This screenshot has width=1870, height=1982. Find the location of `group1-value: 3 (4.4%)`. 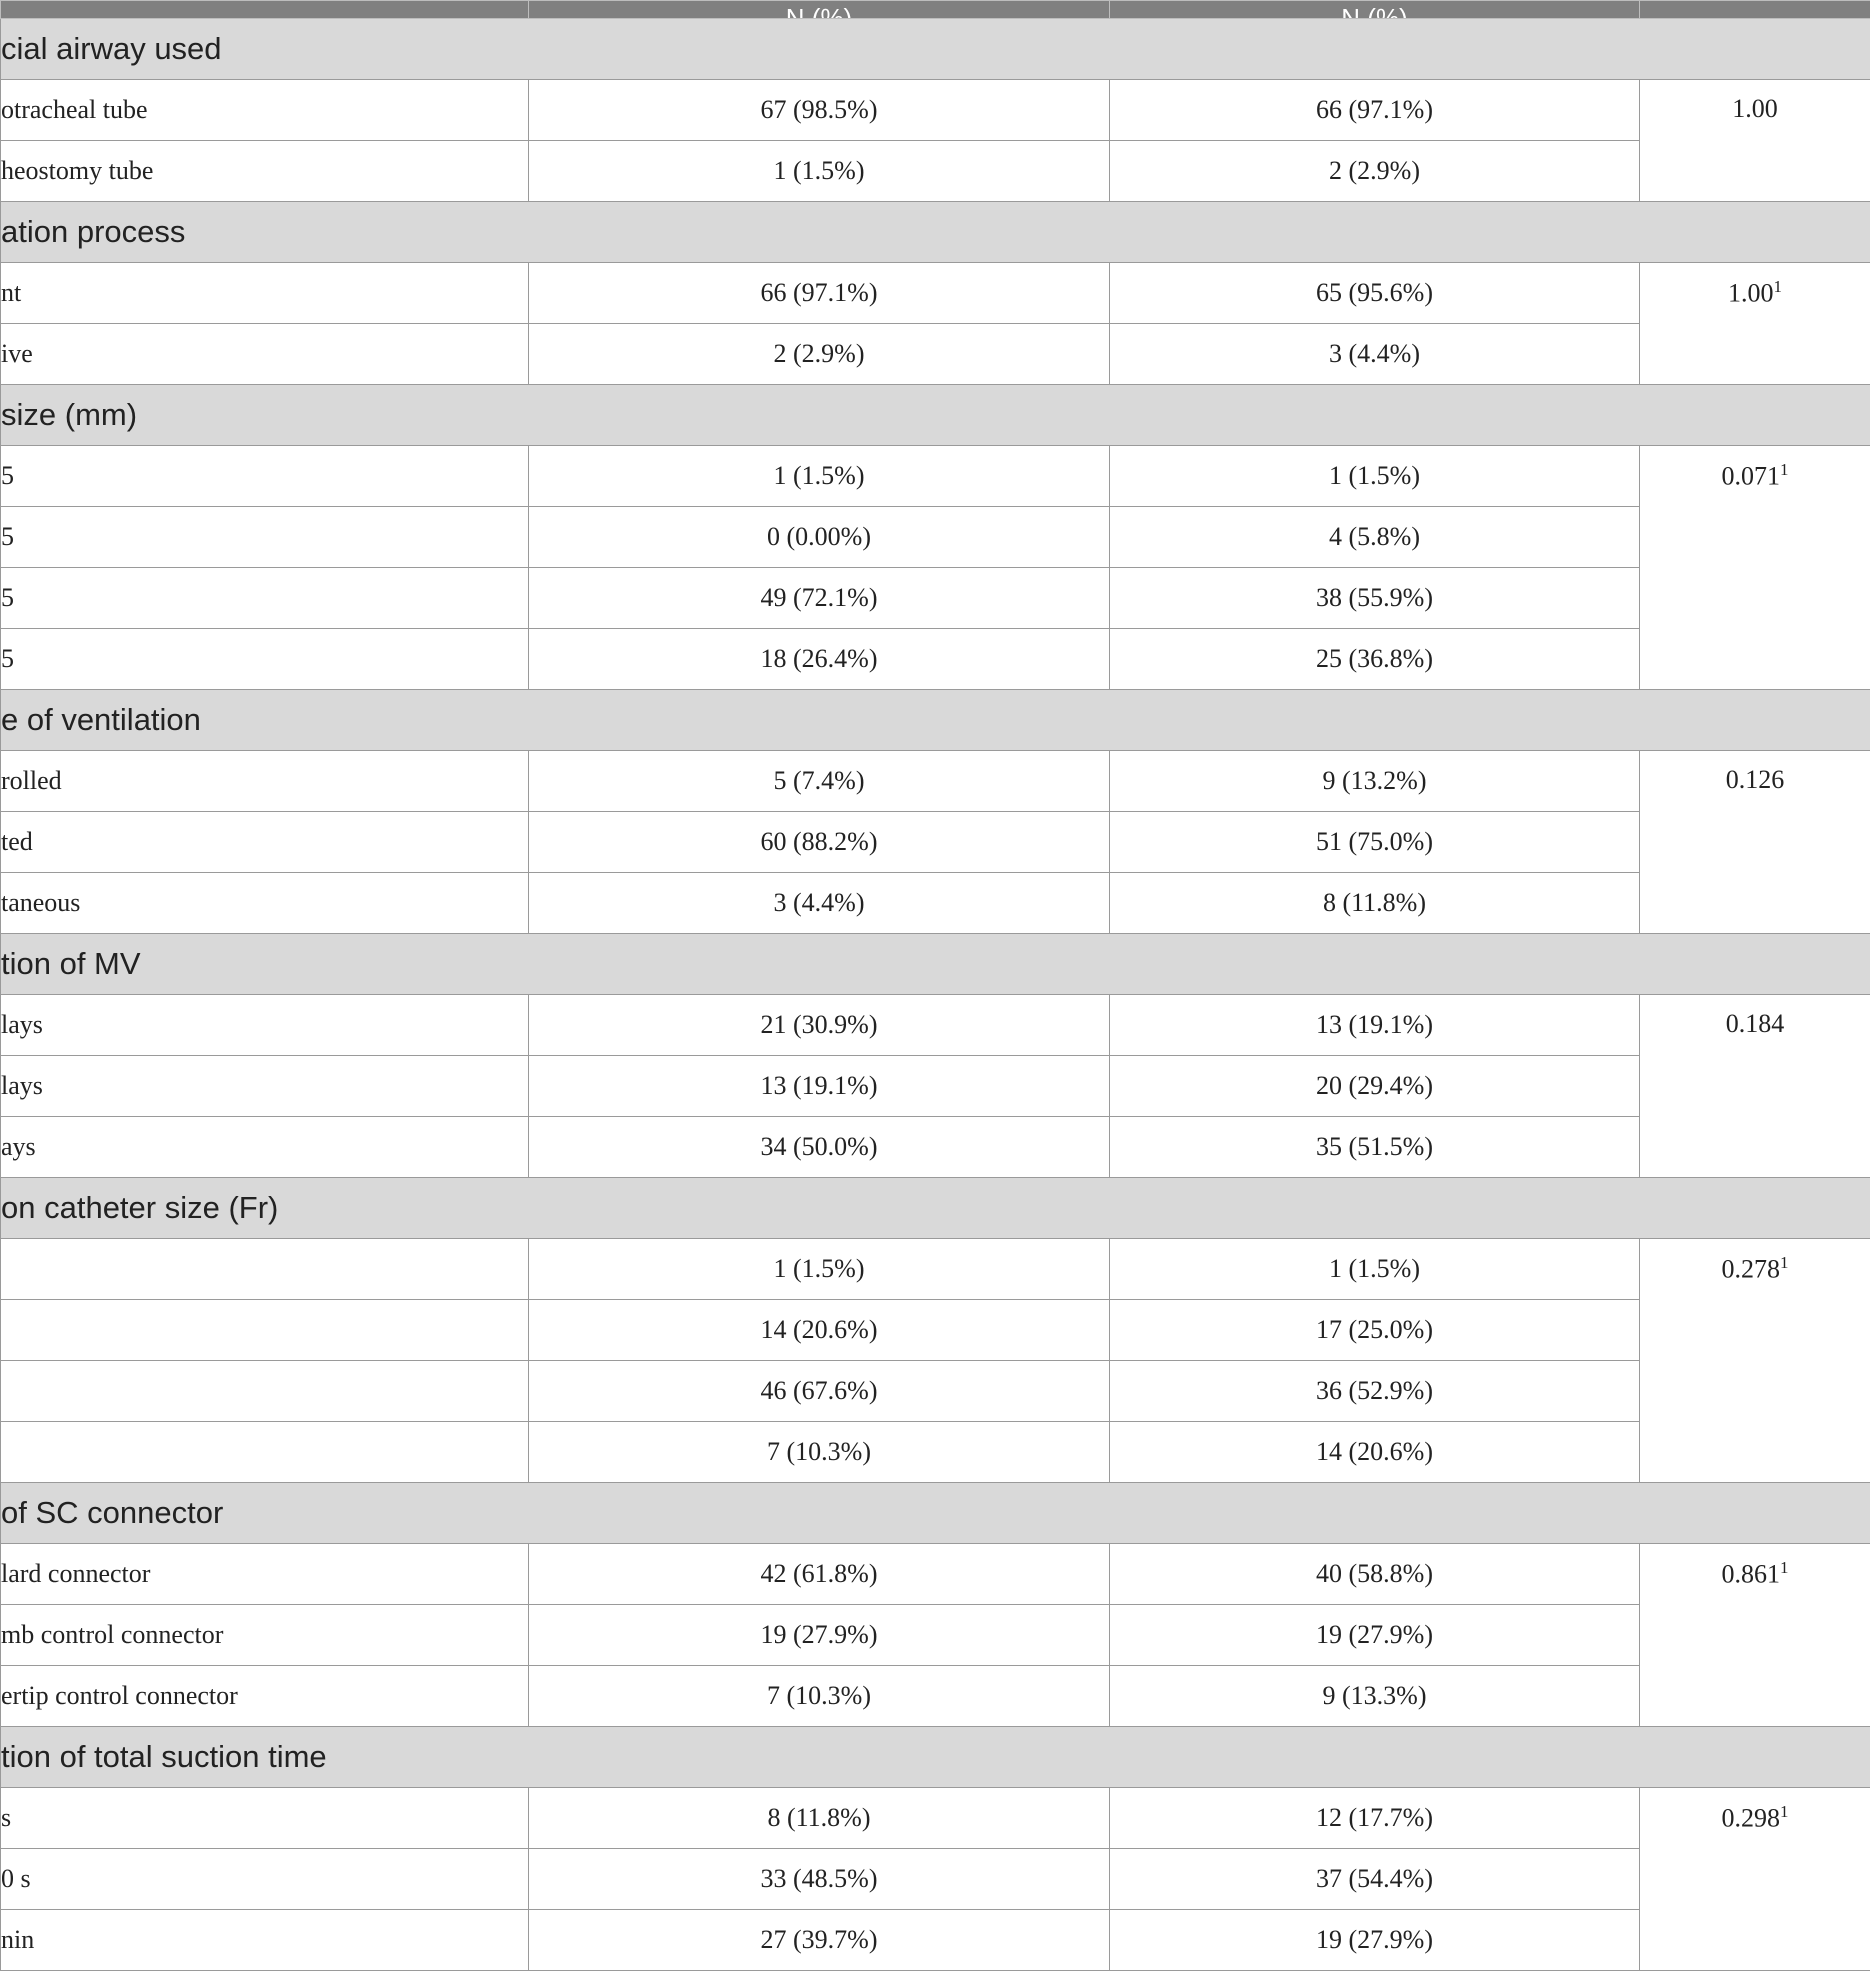

group1-value: 3 (4.4%) is located at coordinates (819, 903).